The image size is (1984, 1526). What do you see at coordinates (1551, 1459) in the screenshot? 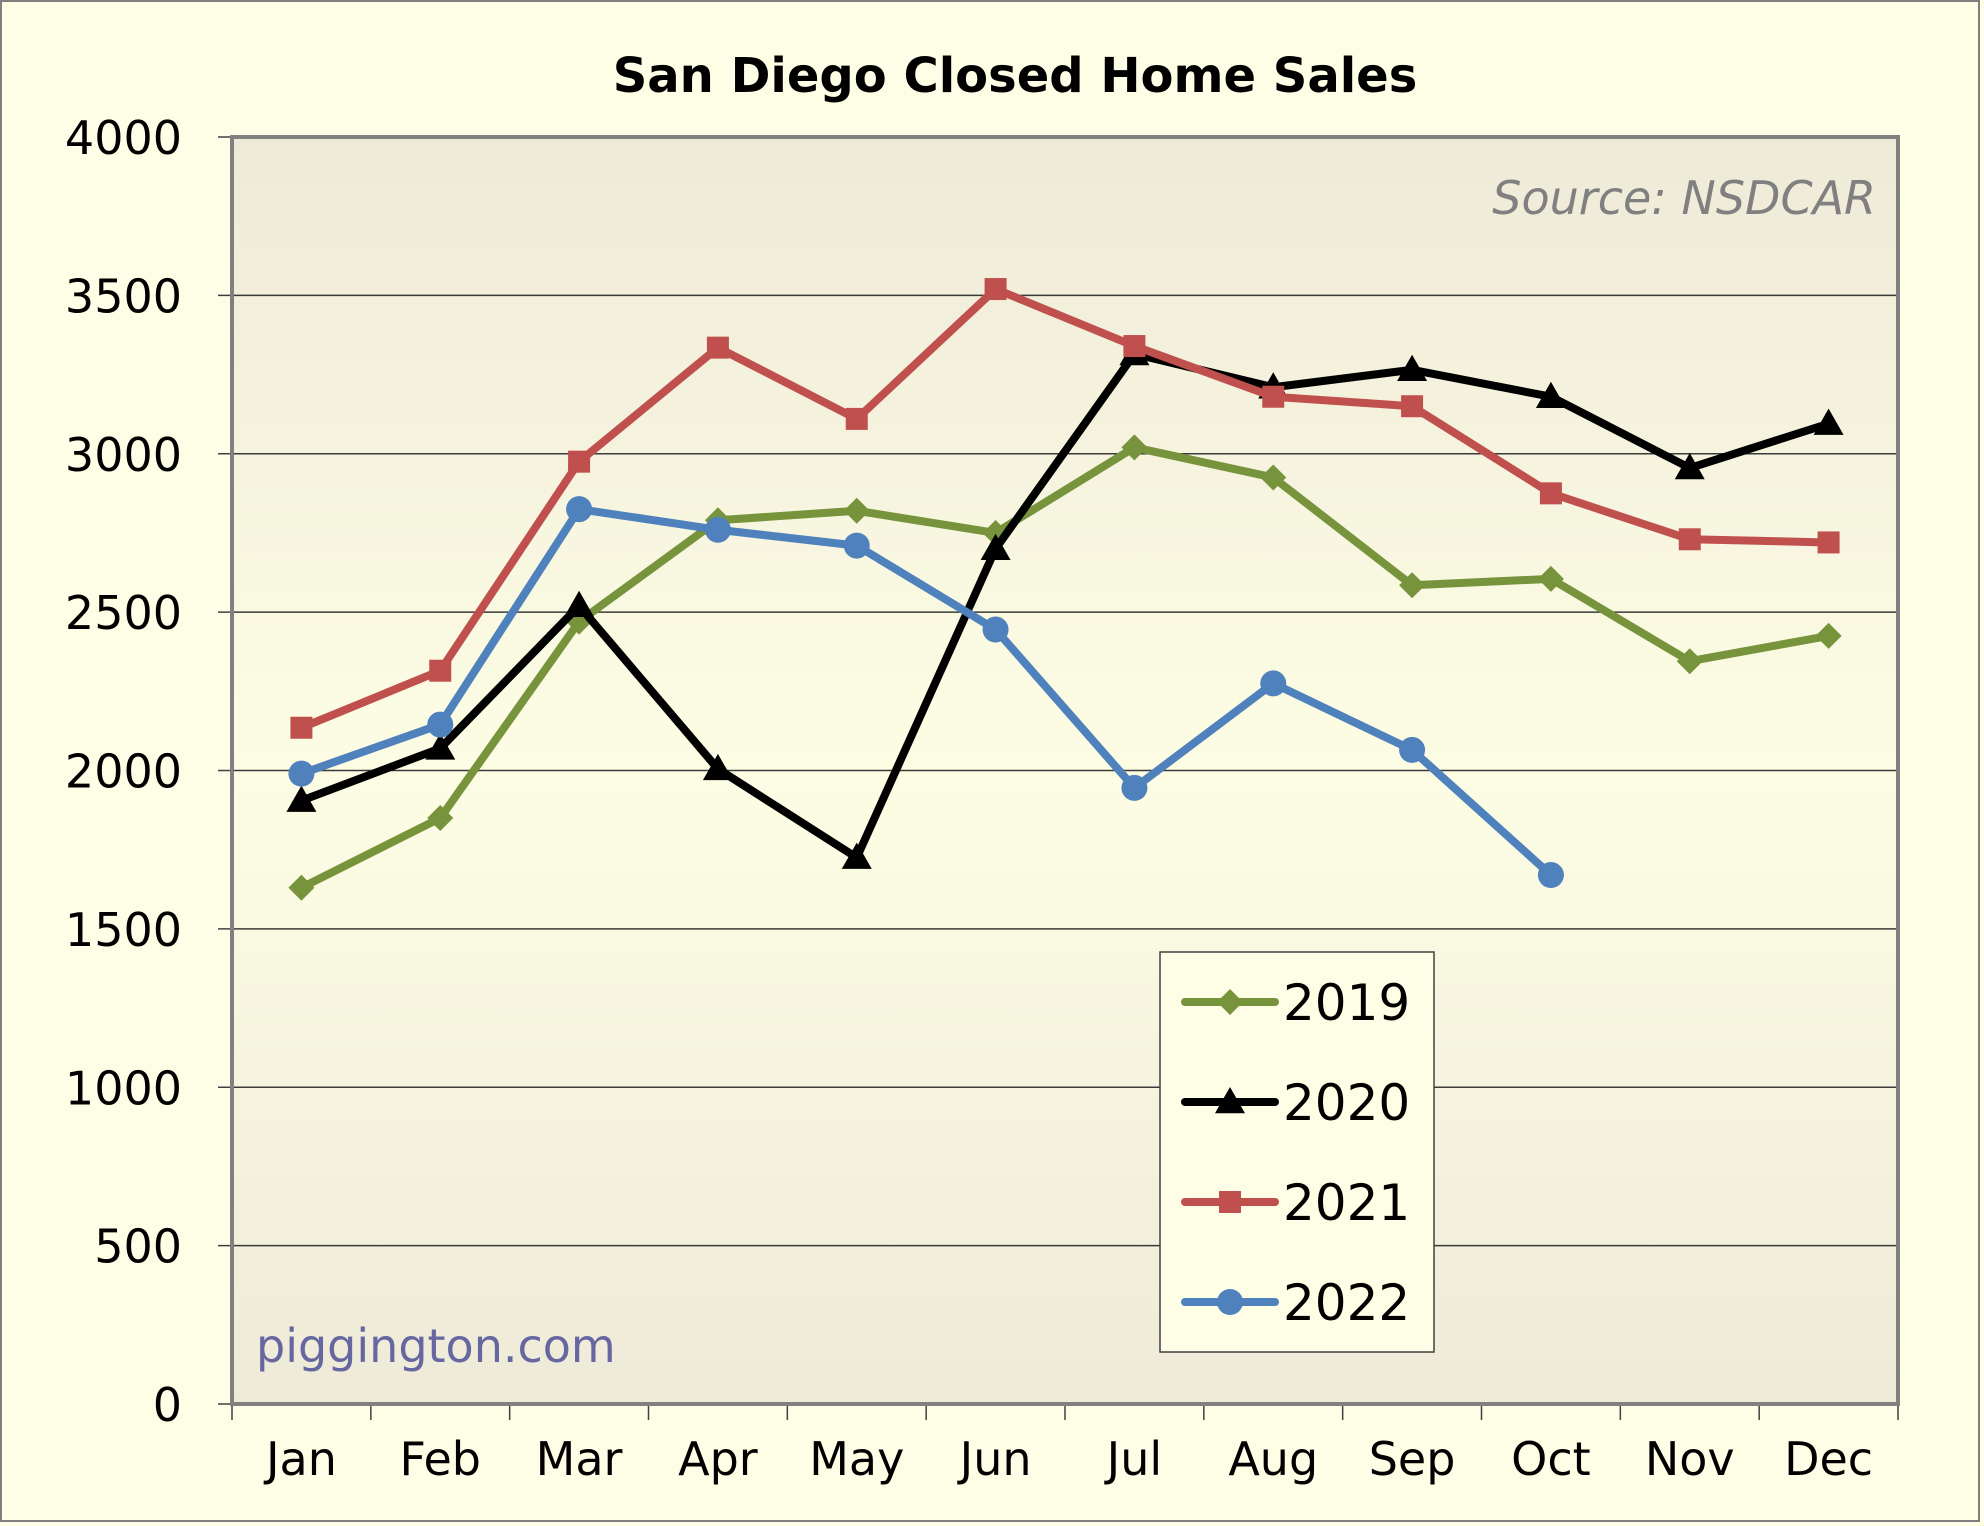
I see `x-tick-label: Oct` at bounding box center [1551, 1459].